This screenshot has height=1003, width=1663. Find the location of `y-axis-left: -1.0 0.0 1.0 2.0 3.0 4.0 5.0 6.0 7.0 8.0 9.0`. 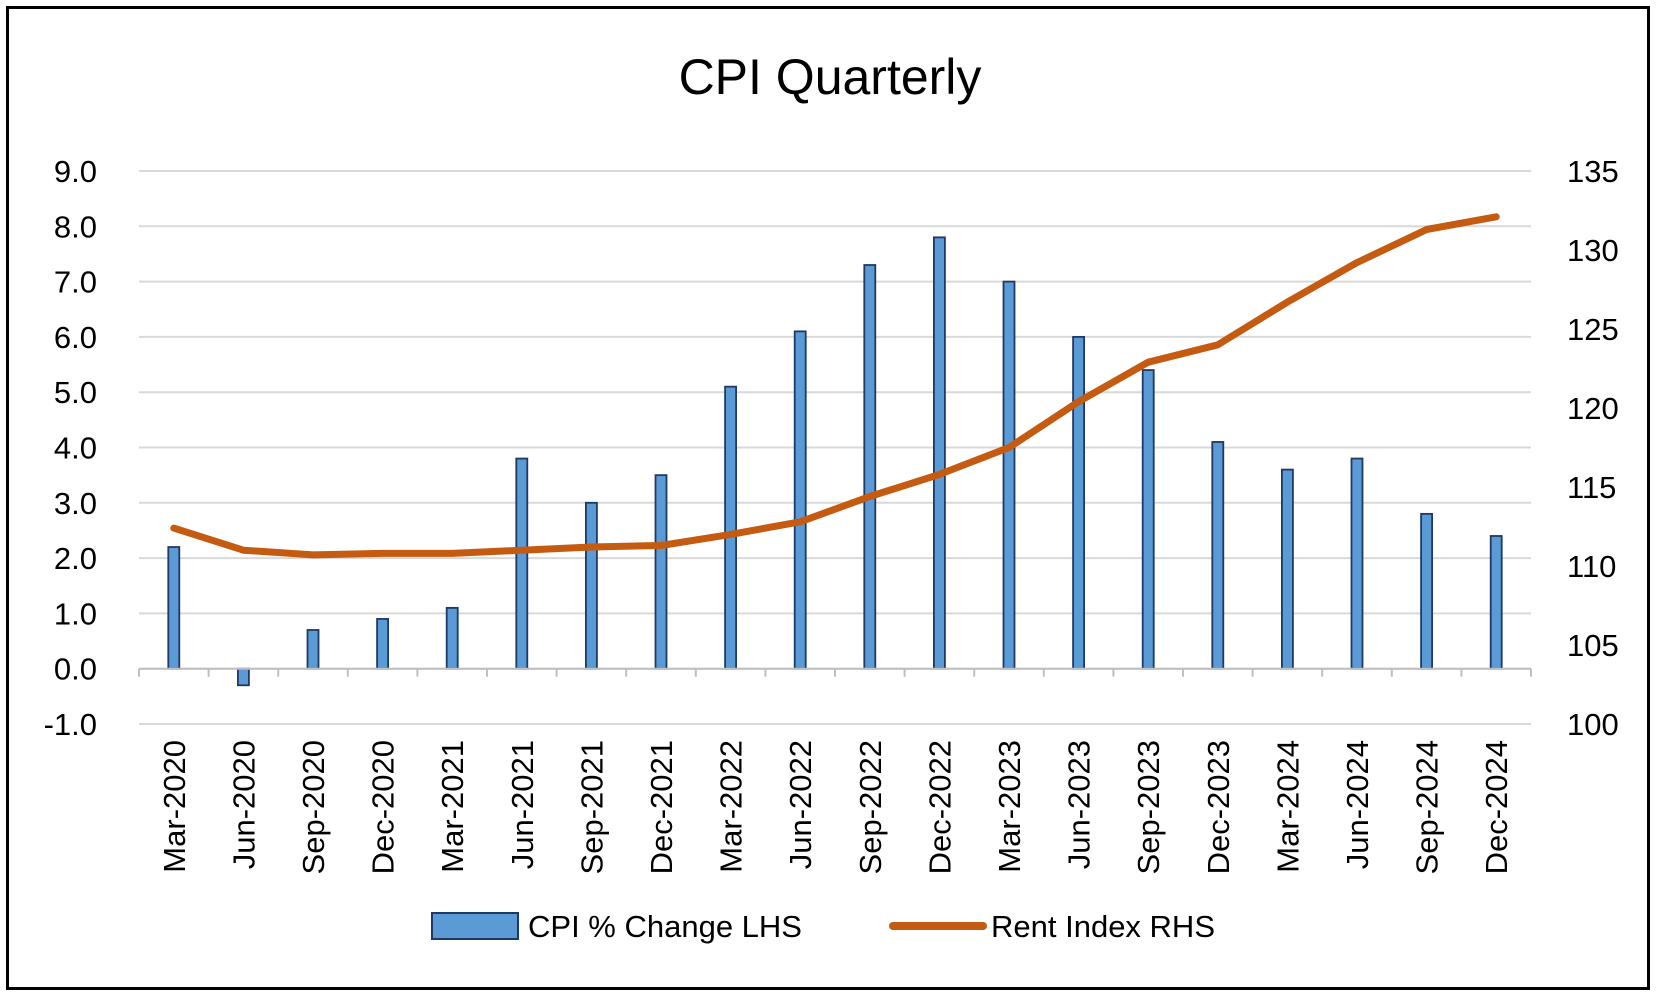

y-axis-left: -1.0 0.0 1.0 2.0 3.0 4.0 5.0 6.0 7.0 8.0 9.0 is located at coordinates (70, 448).